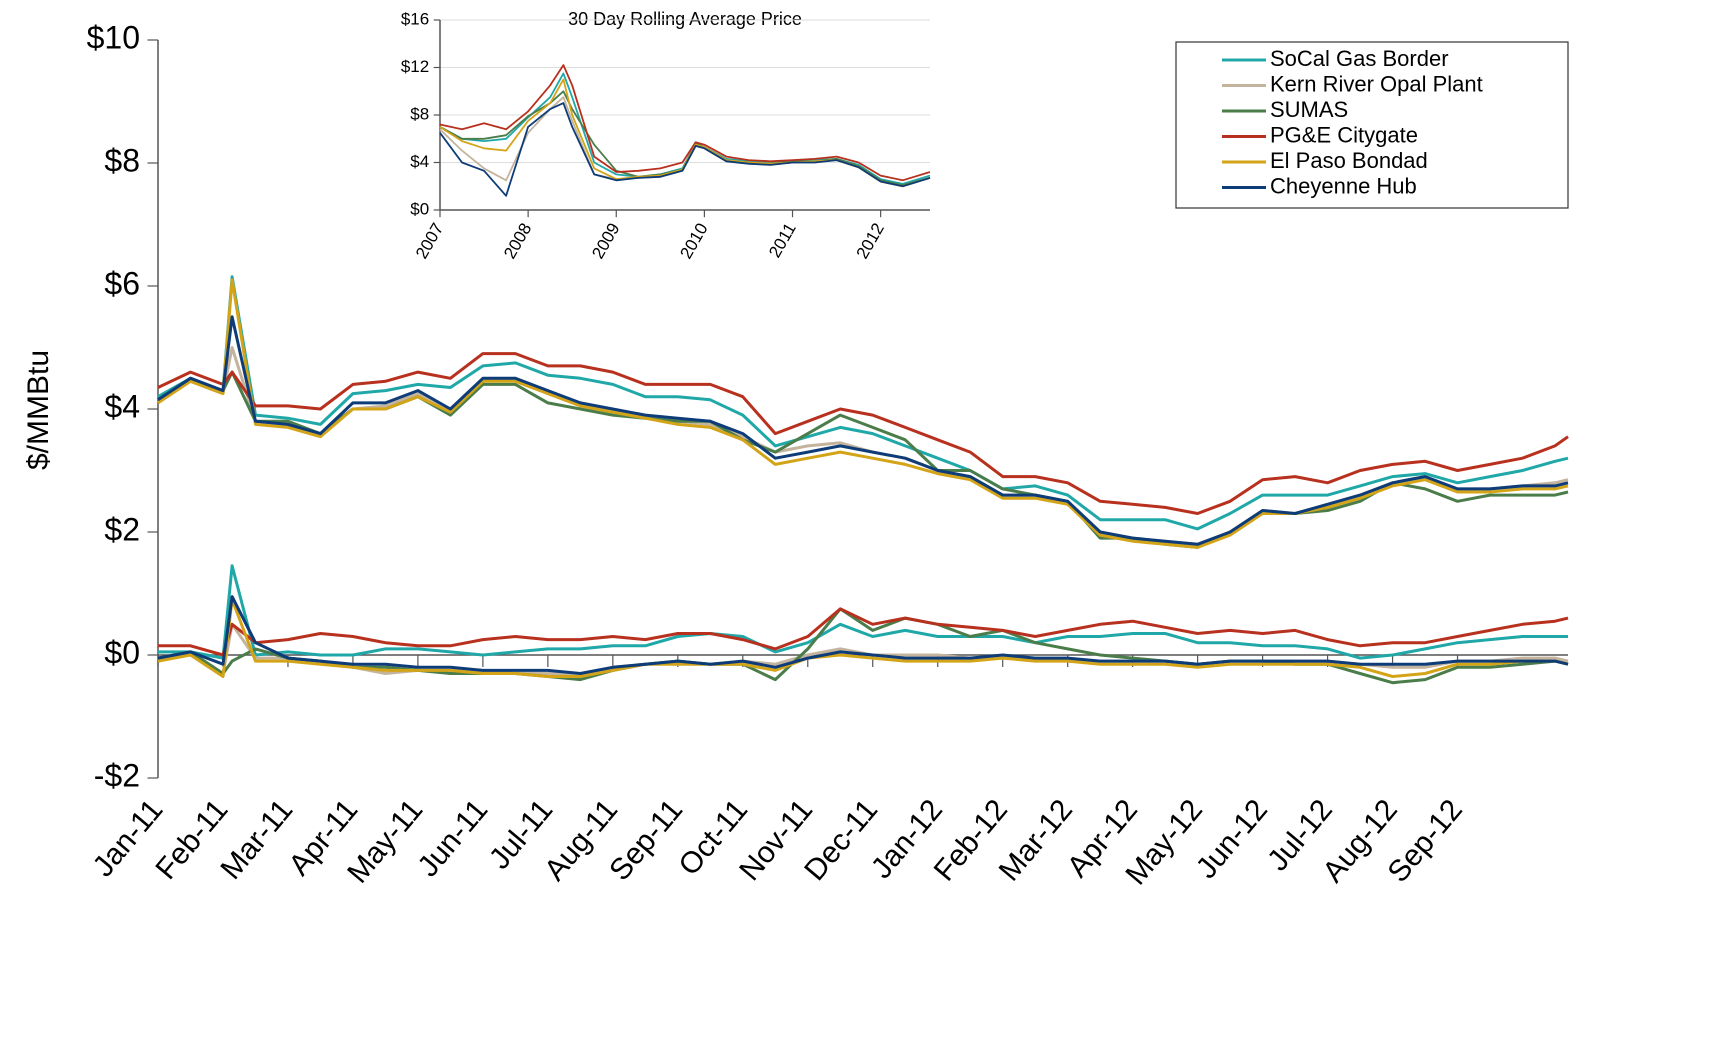 Image resolution: width=1732 pixels, height=1039 pixels. What do you see at coordinates (415, 66) in the screenshot?
I see `y-tick-label: $12` at bounding box center [415, 66].